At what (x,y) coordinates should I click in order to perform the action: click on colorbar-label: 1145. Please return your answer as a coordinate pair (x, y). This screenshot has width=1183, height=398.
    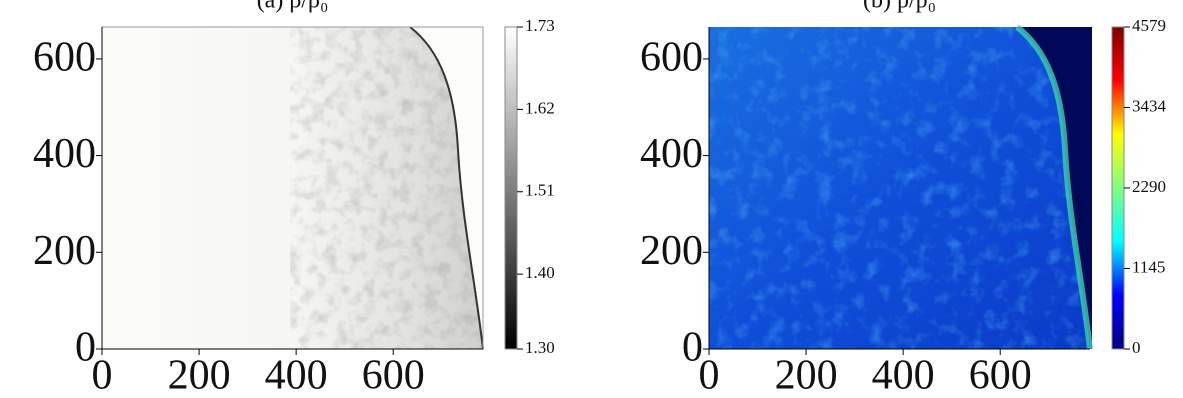
    Looking at the image, I should click on (1148, 266).